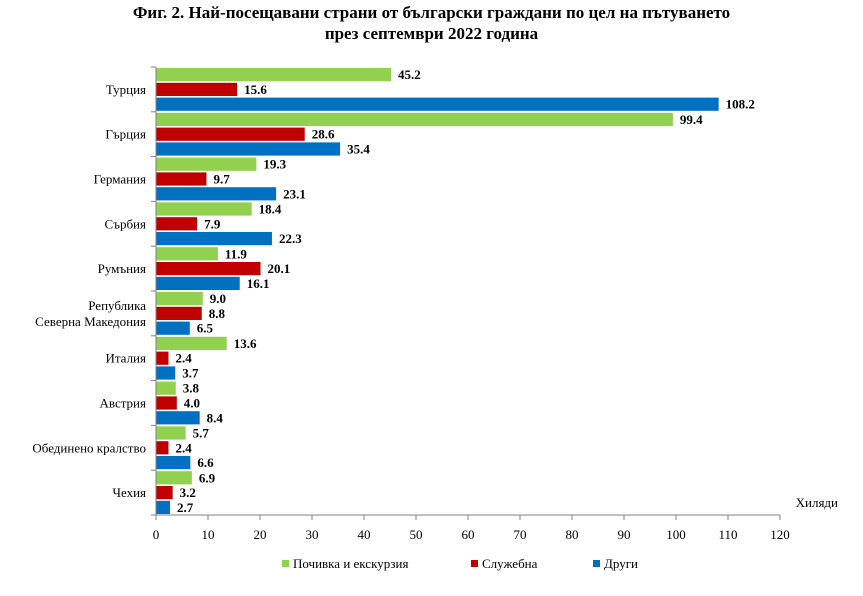 The image size is (863, 596). Describe the element at coordinates (740, 104) in the screenshot. I see `data-label: 108.2` at that location.